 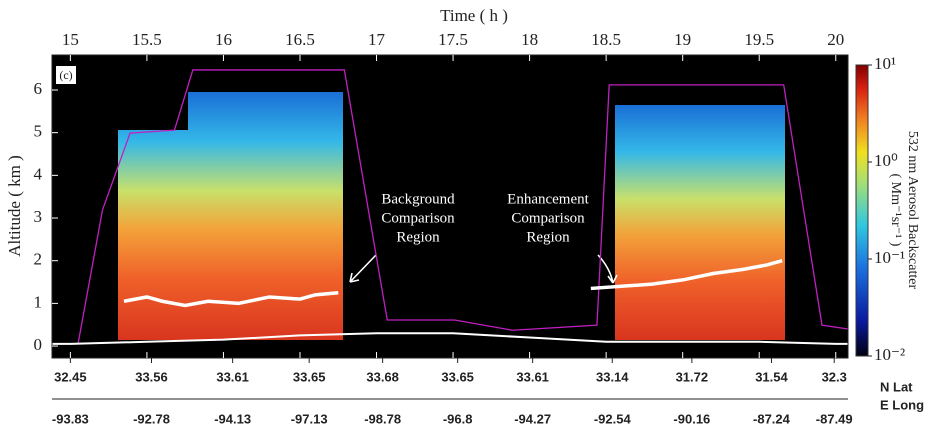 I want to click on lat-label: N Lat, so click(x=896, y=386).